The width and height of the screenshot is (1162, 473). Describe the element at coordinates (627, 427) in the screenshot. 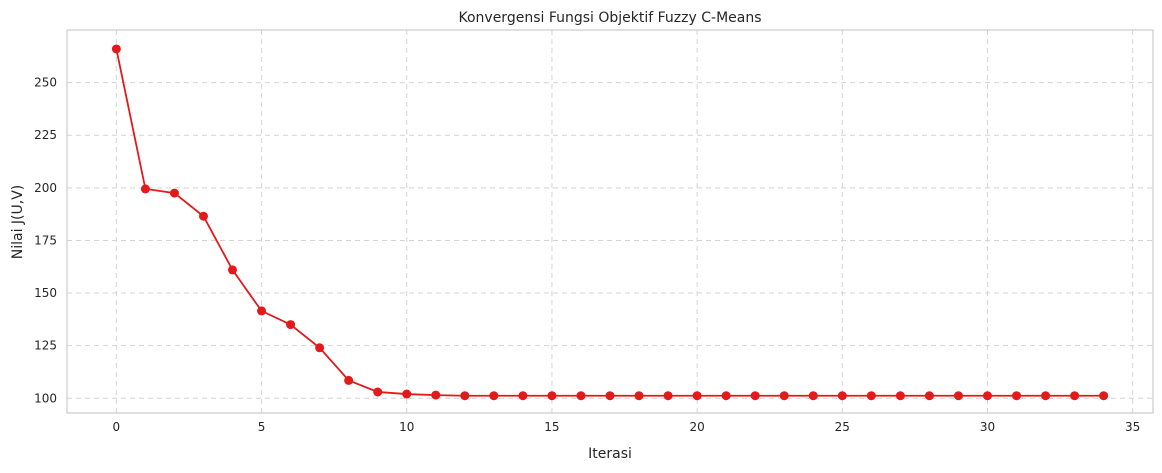

I see `x-axis: 0 5 10 15 20 25 30 35` at that location.